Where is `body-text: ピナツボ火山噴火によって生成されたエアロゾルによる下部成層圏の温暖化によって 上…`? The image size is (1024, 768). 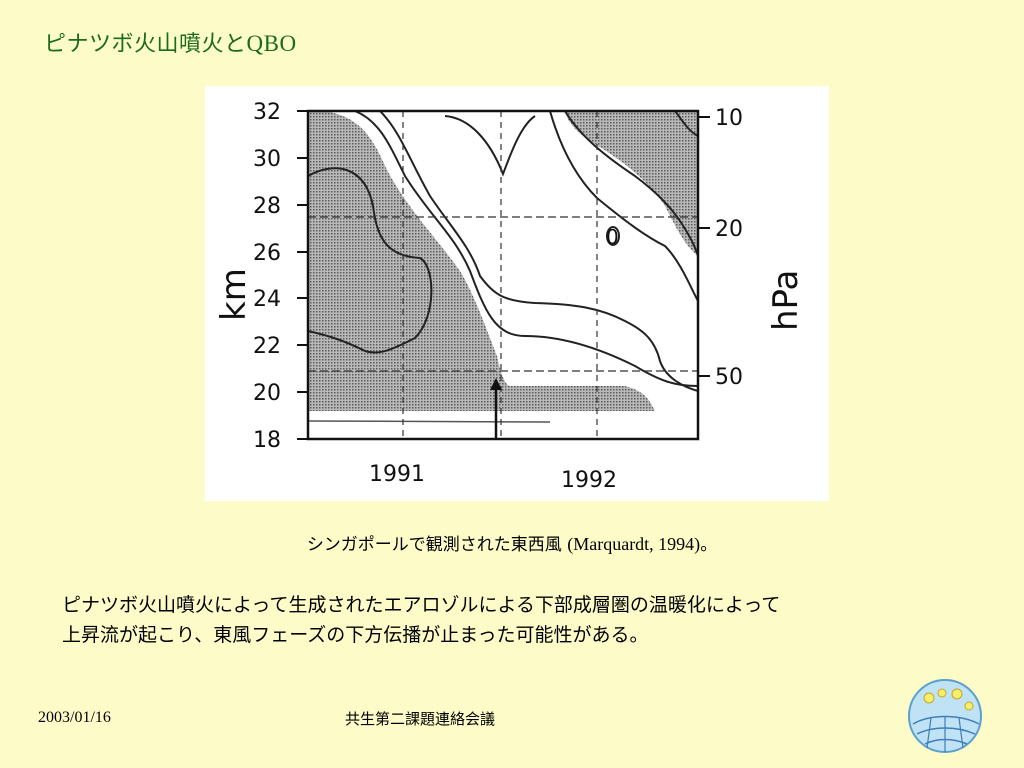
body-text: ピナツボ火山噴火によって生成されたエアロゾルによる下部成層圏の温暖化によって 上… is located at coordinates (527, 620).